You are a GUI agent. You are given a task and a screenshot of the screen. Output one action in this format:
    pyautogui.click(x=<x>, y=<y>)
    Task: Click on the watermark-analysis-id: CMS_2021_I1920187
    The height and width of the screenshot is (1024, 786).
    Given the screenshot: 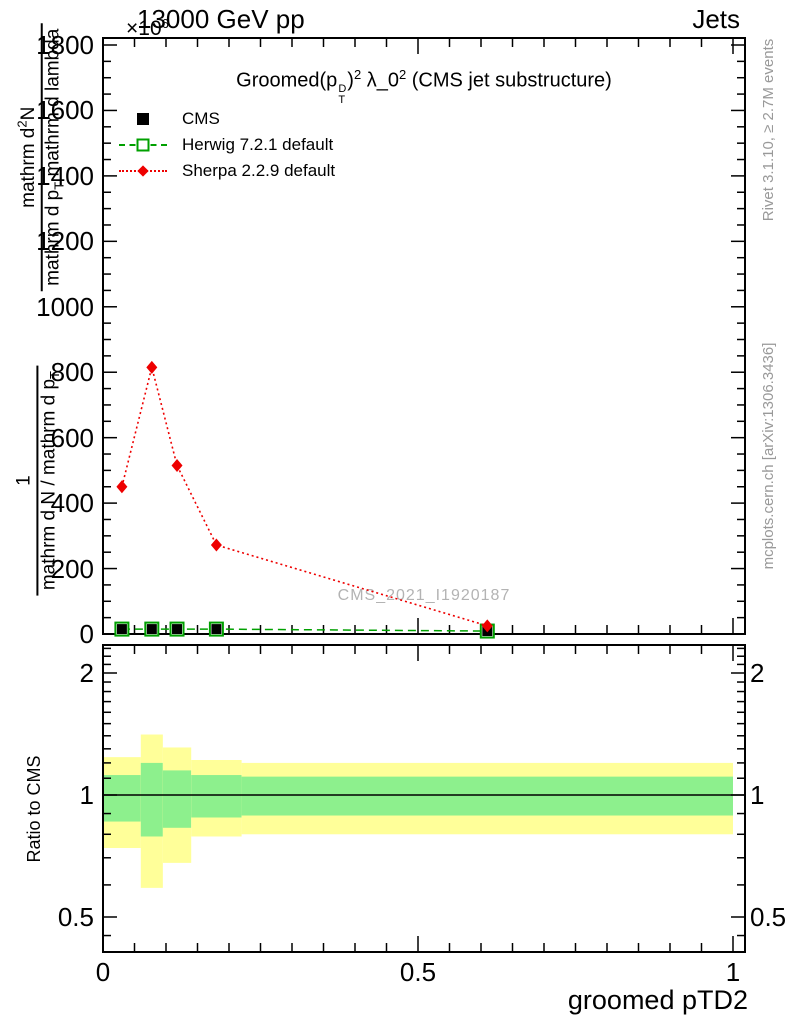 What is the action you would take?
    pyautogui.click(x=424, y=595)
    